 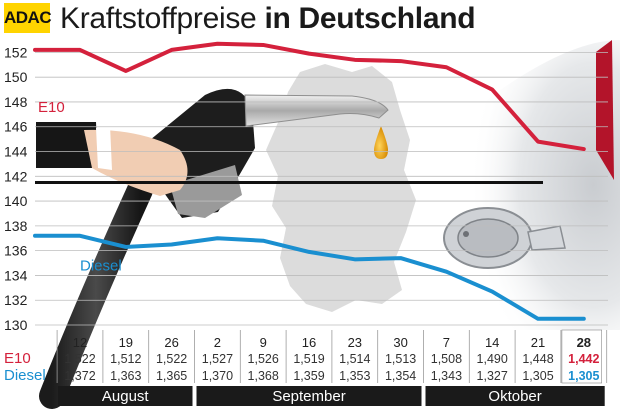 What do you see at coordinates (16, 226) in the screenshot?
I see `y-tick-label: 138` at bounding box center [16, 226].